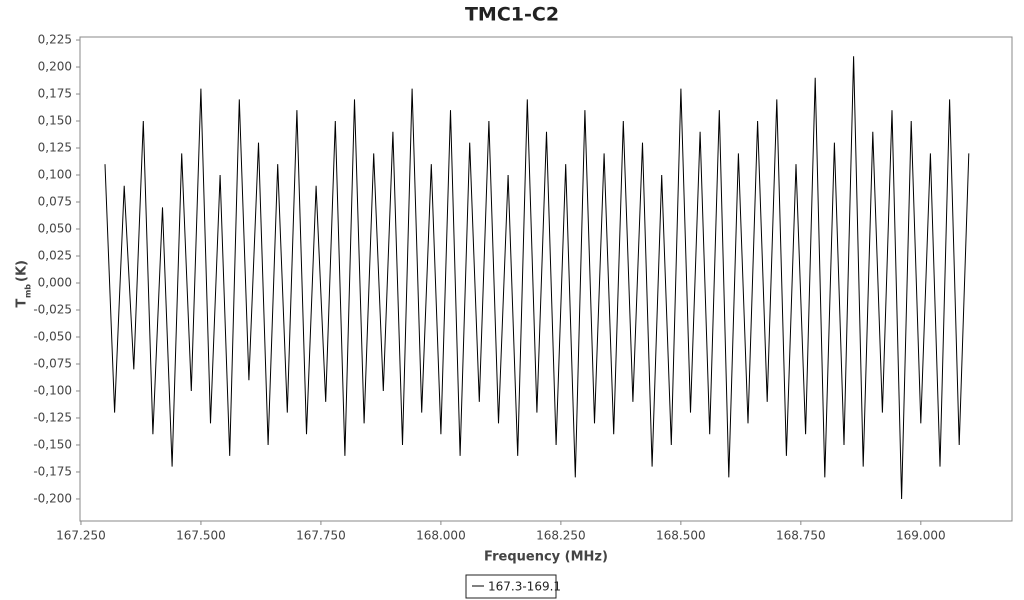 Image resolution: width=1024 pixels, height=600 pixels. What do you see at coordinates (201, 536) in the screenshot?
I see `x-tick-label: 167.500` at bounding box center [201, 536].